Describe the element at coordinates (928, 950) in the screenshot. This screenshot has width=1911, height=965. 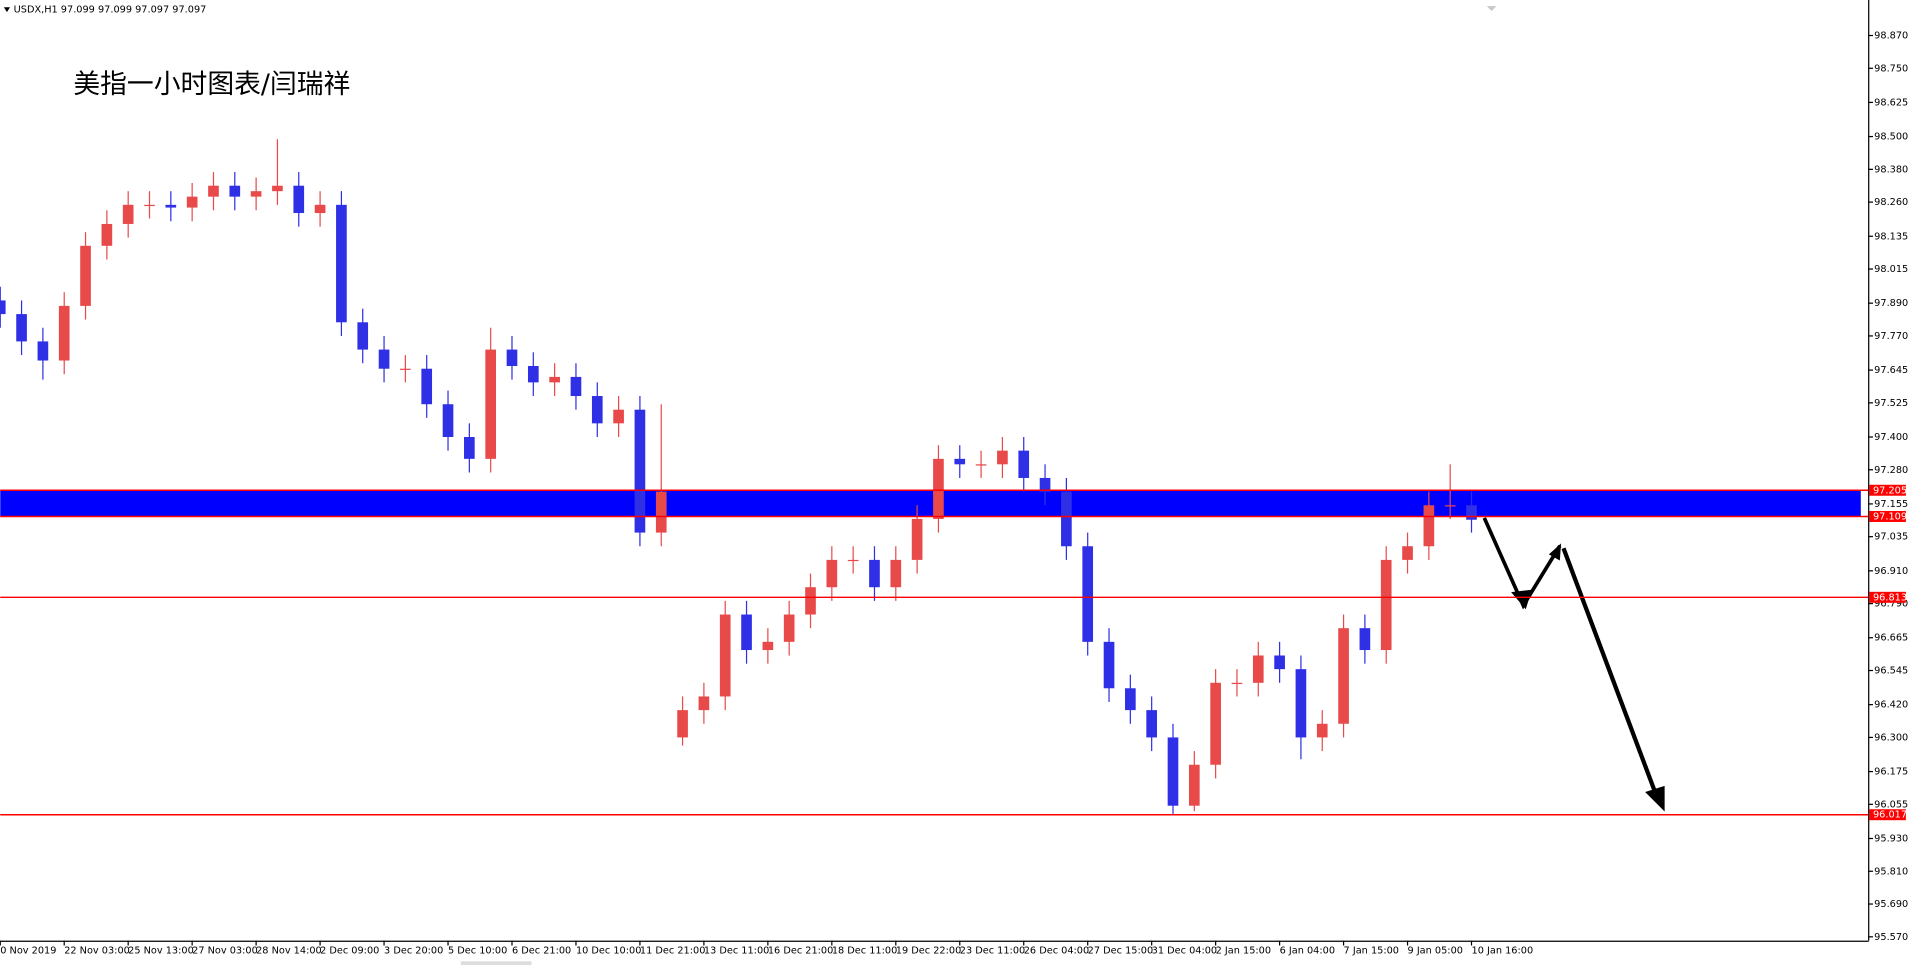
I see `x-tick-label: 19 Dec 22:00` at that location.